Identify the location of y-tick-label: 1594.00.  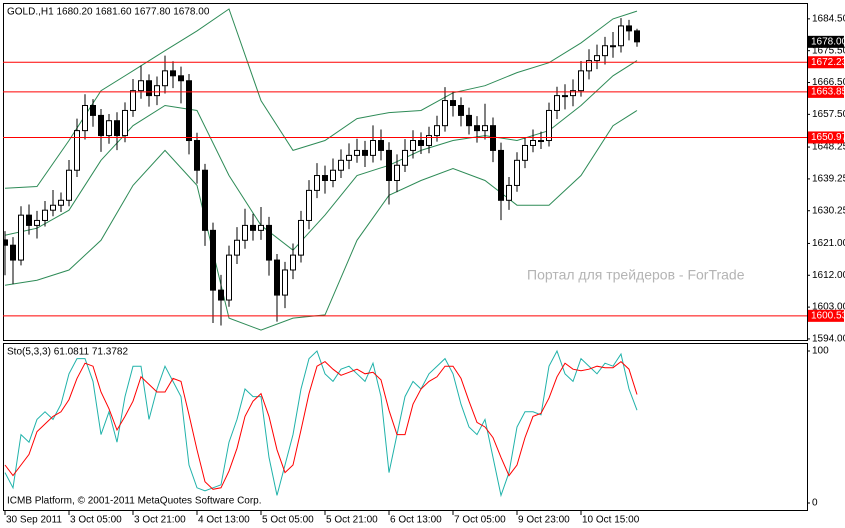
(828, 339).